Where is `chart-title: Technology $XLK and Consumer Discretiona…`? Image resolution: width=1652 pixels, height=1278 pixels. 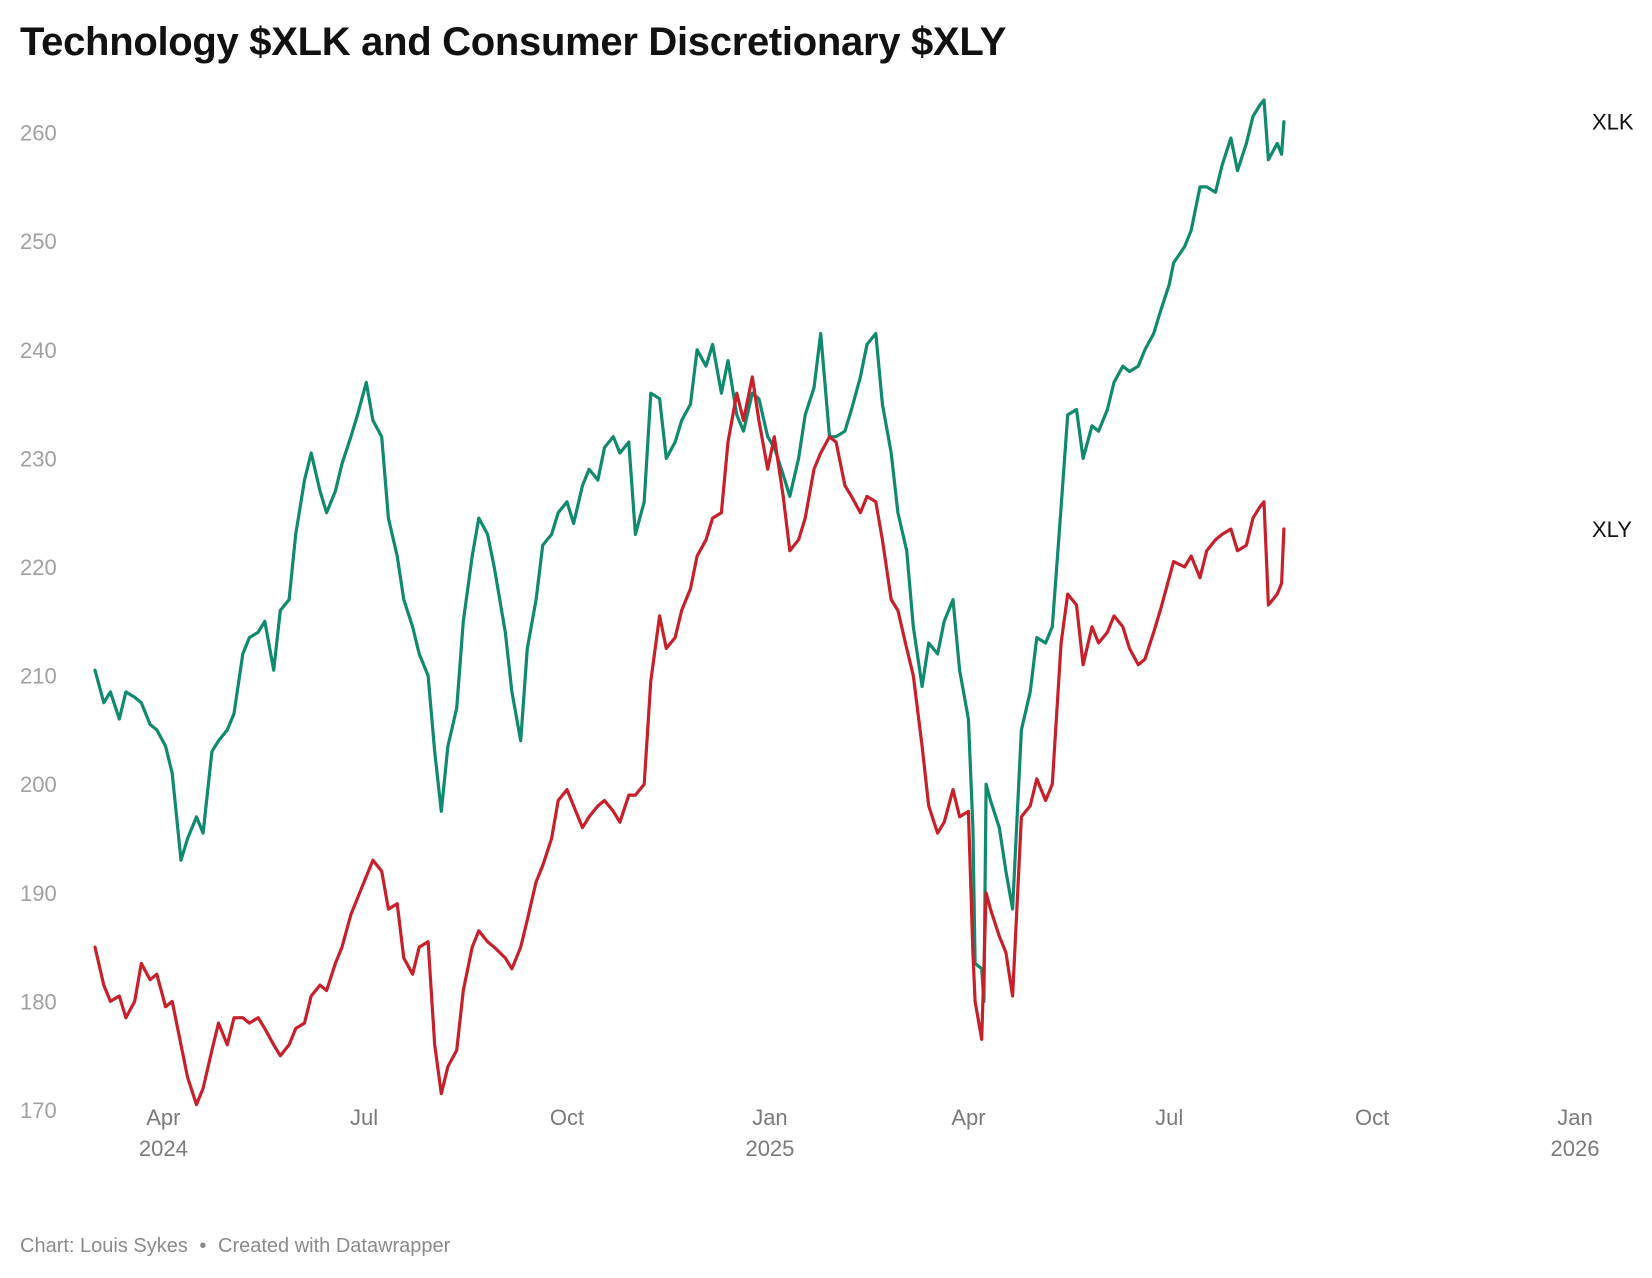 chart-title: Technology $XLK and Consumer Discretiona… is located at coordinates (513, 42).